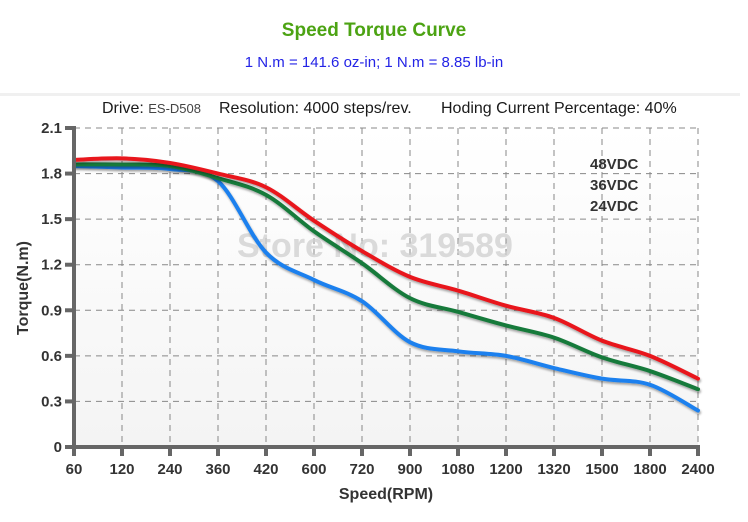  Describe the element at coordinates (409, 469) in the screenshot. I see `x-tick-label: 900` at that location.